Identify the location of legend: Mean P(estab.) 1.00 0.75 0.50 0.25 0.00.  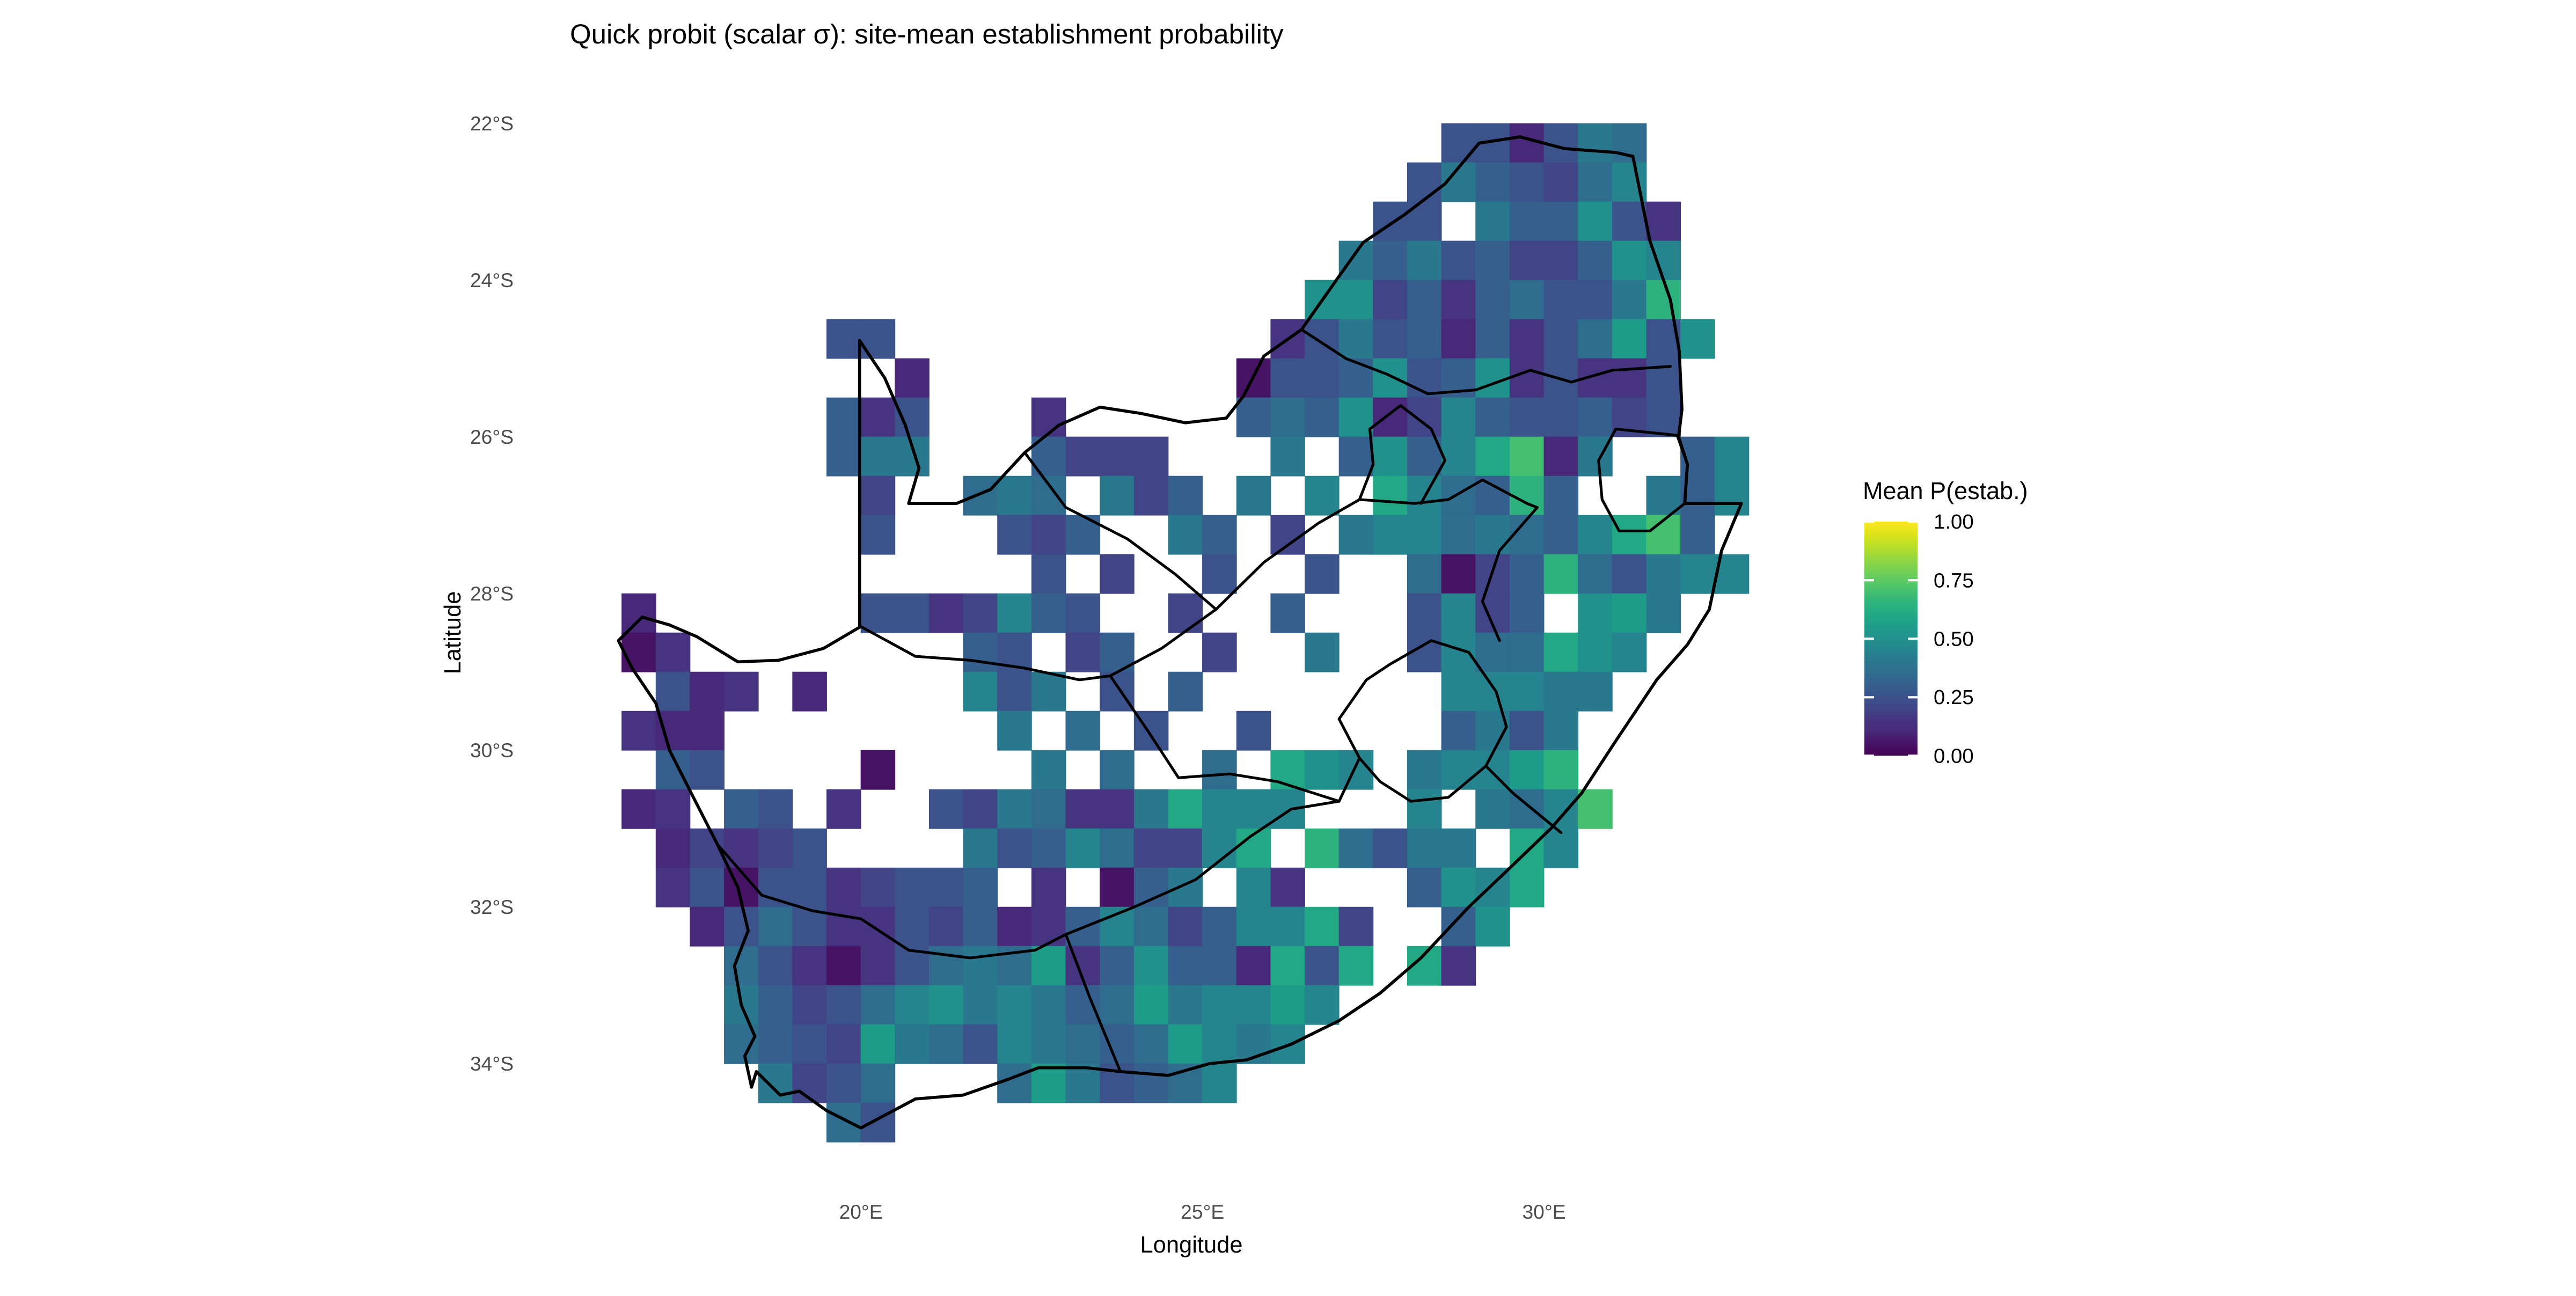
(1945, 622).